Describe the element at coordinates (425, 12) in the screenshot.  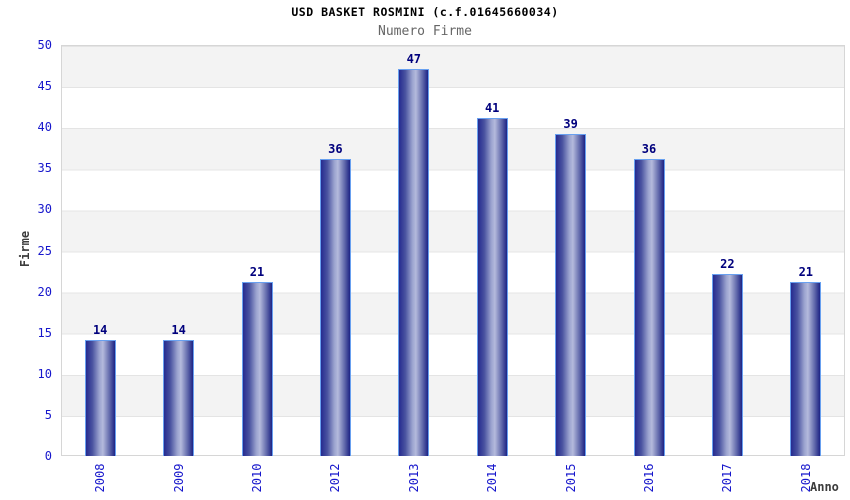
I see `chart-title: USD BASKET ROSMINI (c.f.01645660034)` at that location.